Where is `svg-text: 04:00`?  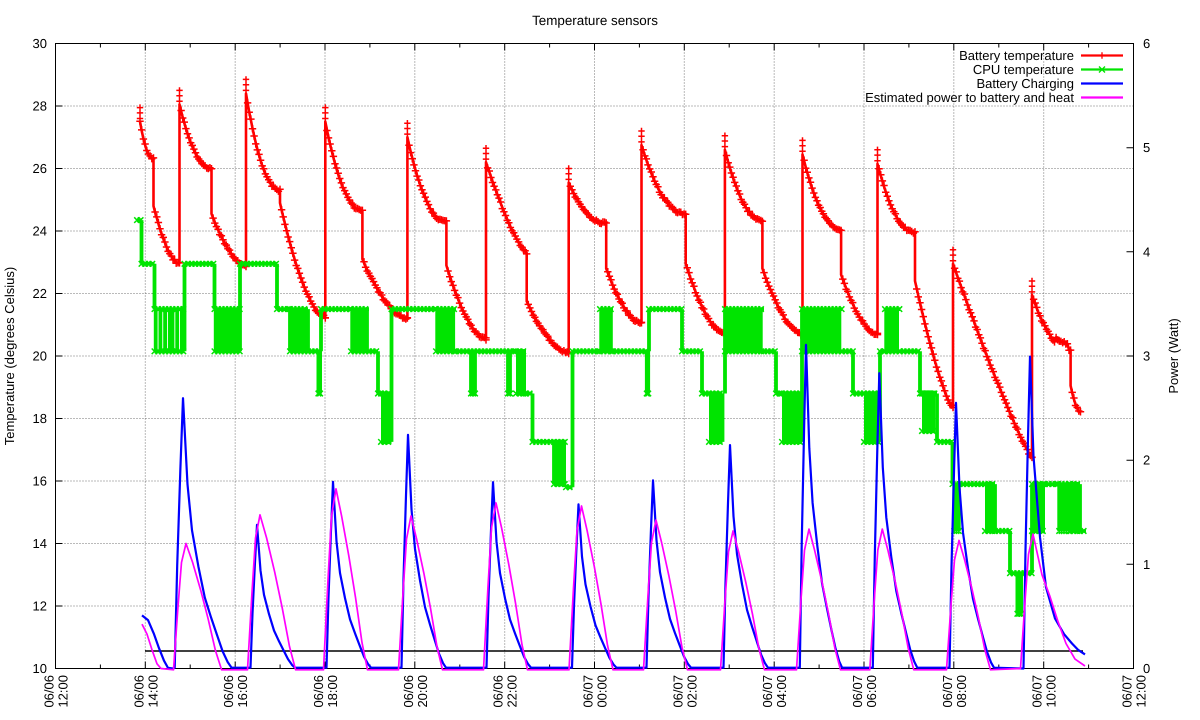 svg-text: 04:00 is located at coordinates (781, 691).